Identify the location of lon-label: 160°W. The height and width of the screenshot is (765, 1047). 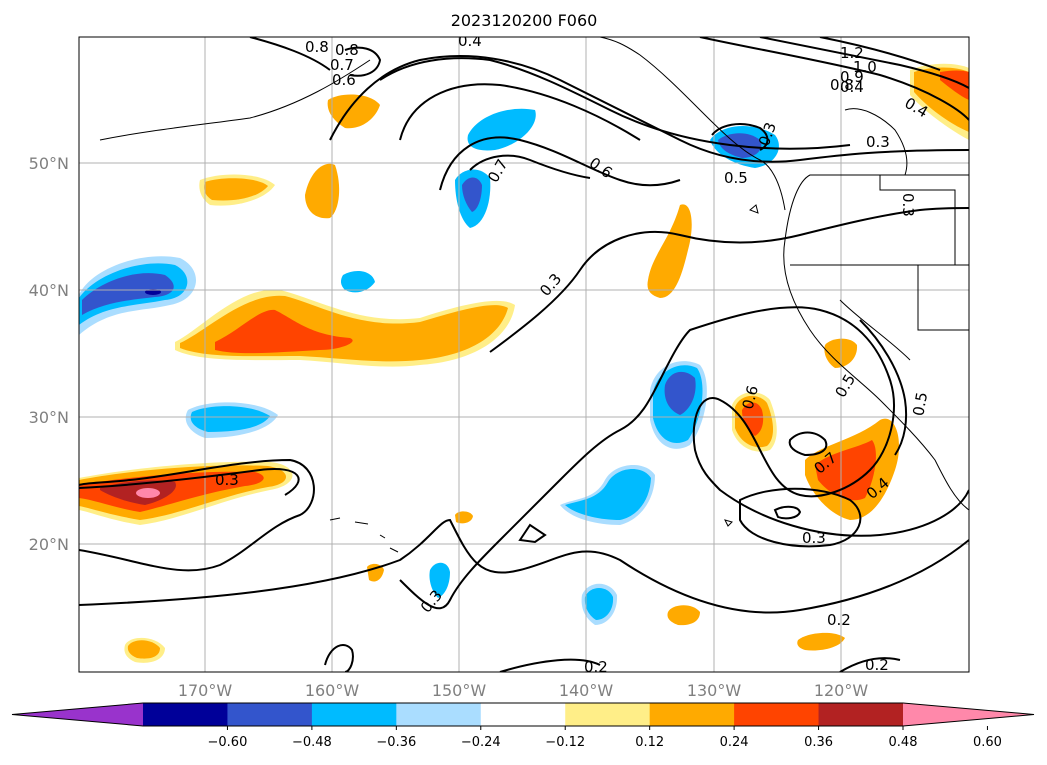
(332, 690).